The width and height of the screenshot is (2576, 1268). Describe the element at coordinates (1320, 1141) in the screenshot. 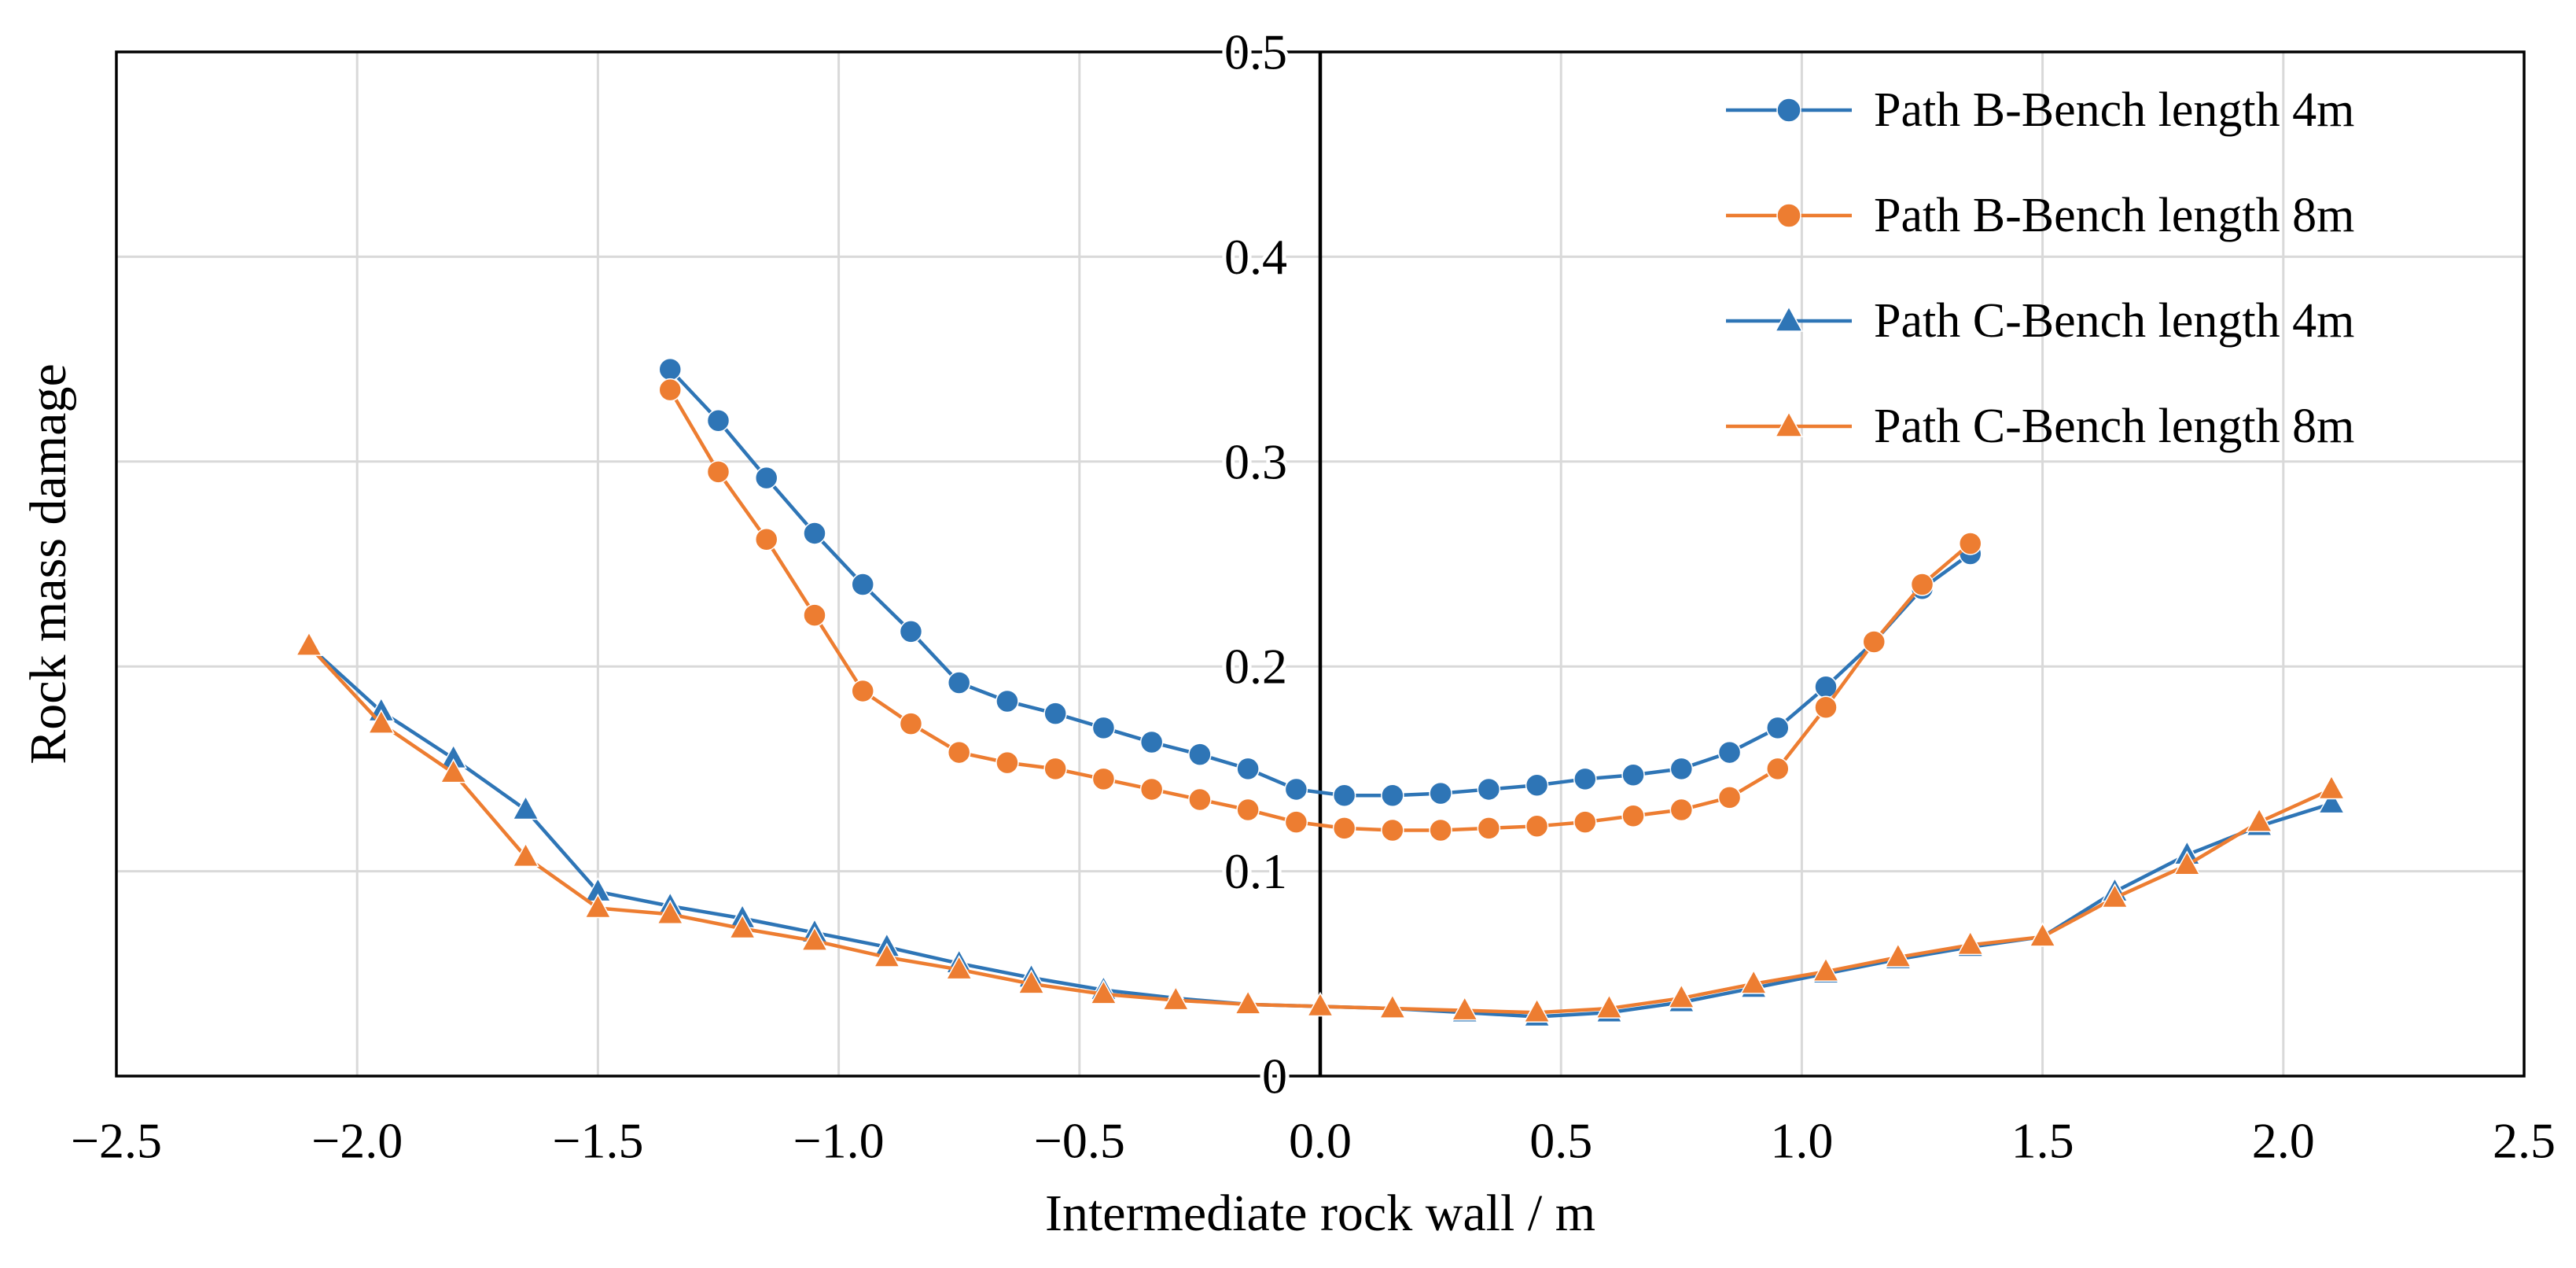

I see `x-tick-label: 0.0` at that location.